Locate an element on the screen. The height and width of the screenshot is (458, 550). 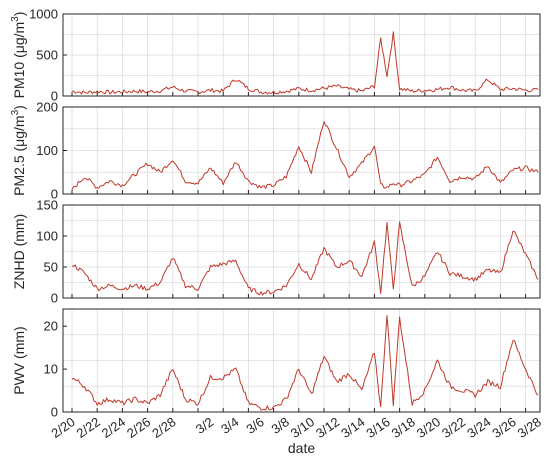
y-tick-label: 20 is located at coordinates (51, 326).